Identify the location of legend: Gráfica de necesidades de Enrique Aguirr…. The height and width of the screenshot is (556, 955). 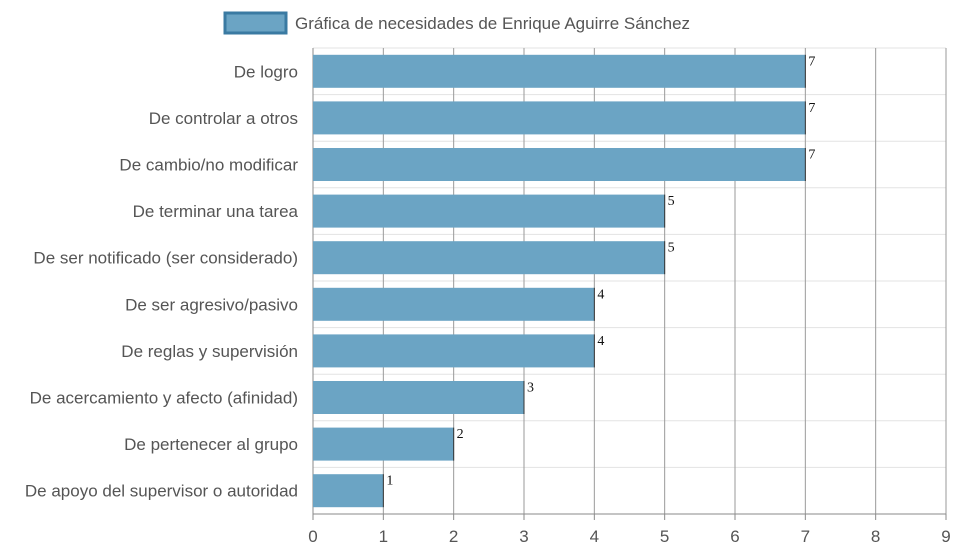
(456, 23).